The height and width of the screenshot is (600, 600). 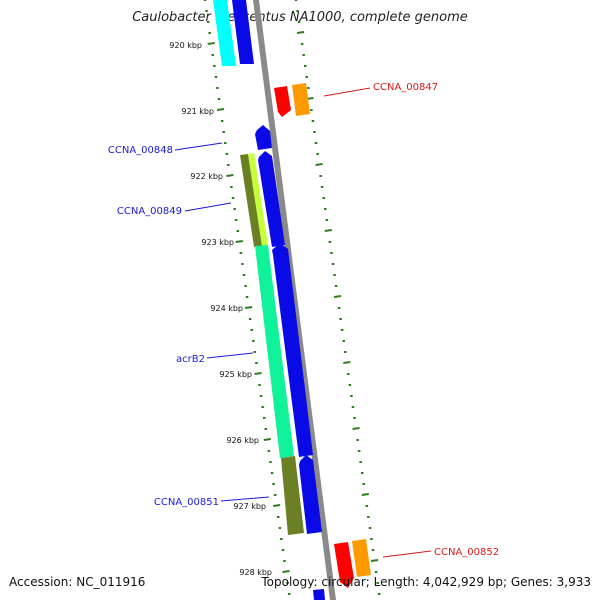 What do you see at coordinates (77, 582) in the screenshot?
I see `accession-text: Accession: NC_011916` at bounding box center [77, 582].